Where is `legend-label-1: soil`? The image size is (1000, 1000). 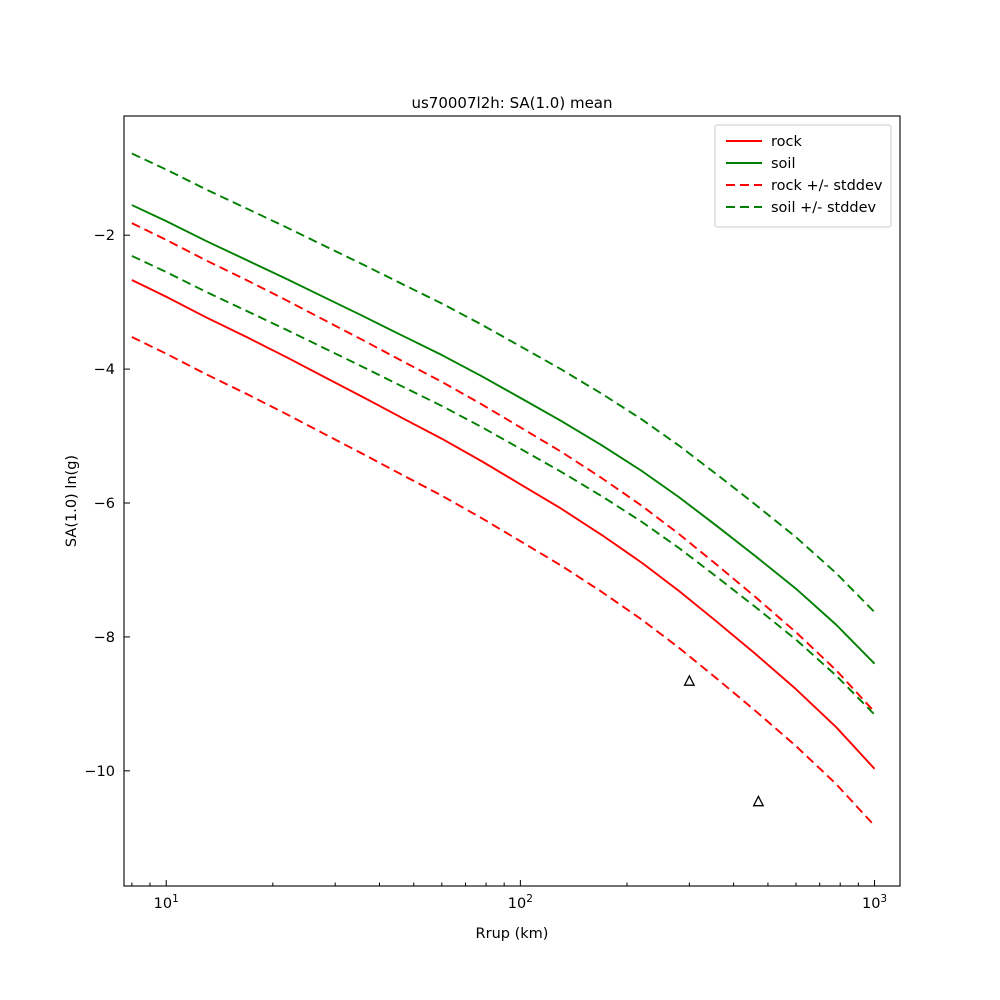
legend-label-1: soil is located at coordinates (783, 164).